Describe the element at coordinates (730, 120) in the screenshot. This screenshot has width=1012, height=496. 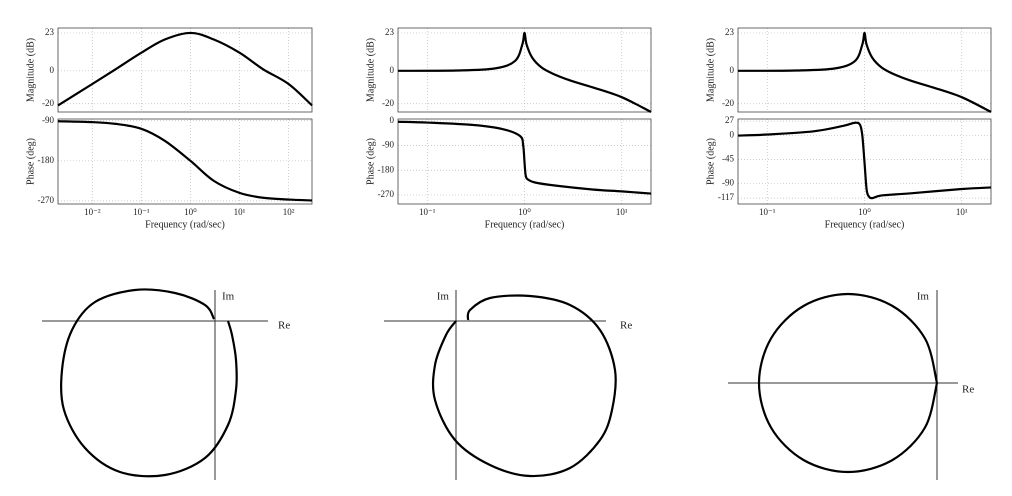
I see `y-tick-label: 27` at that location.